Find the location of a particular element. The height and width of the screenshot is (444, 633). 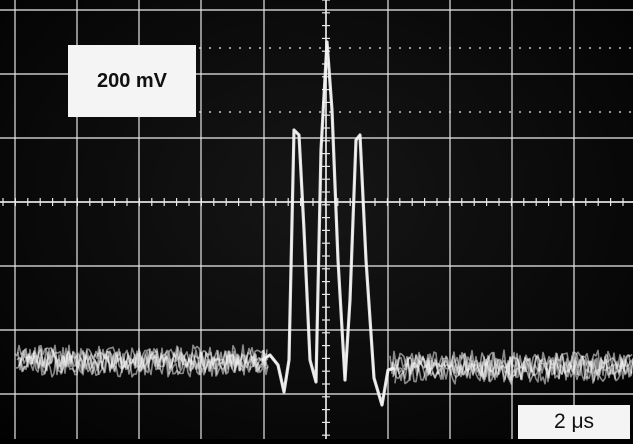

volts-per-division-label: 200 mV is located at coordinates (132, 81).